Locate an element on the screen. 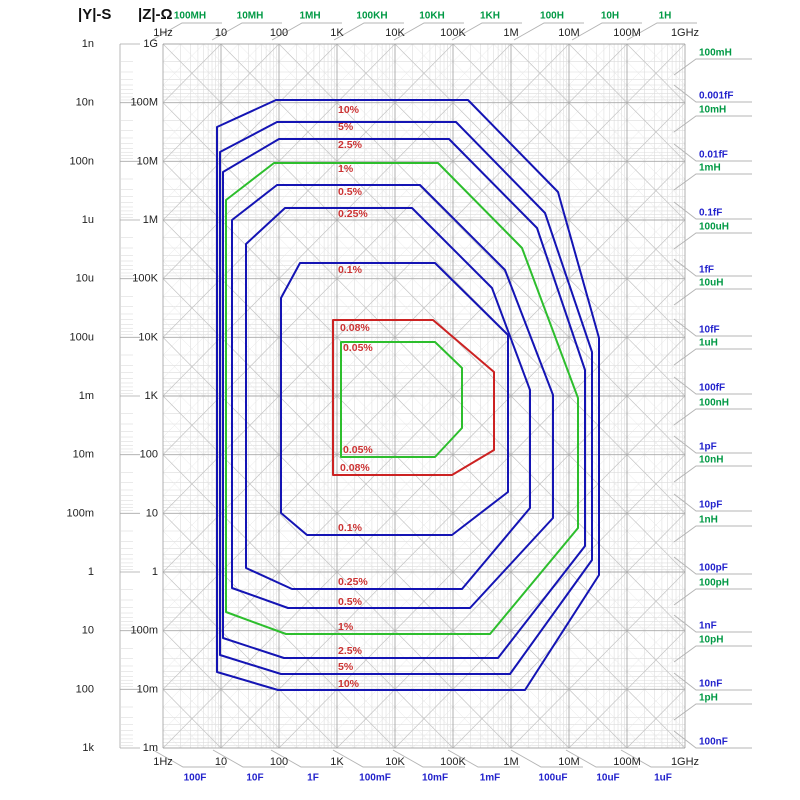 Image resolution: width=800 pixels, height=800 pixels. freq-tick-bottom: 10M is located at coordinates (568, 762).